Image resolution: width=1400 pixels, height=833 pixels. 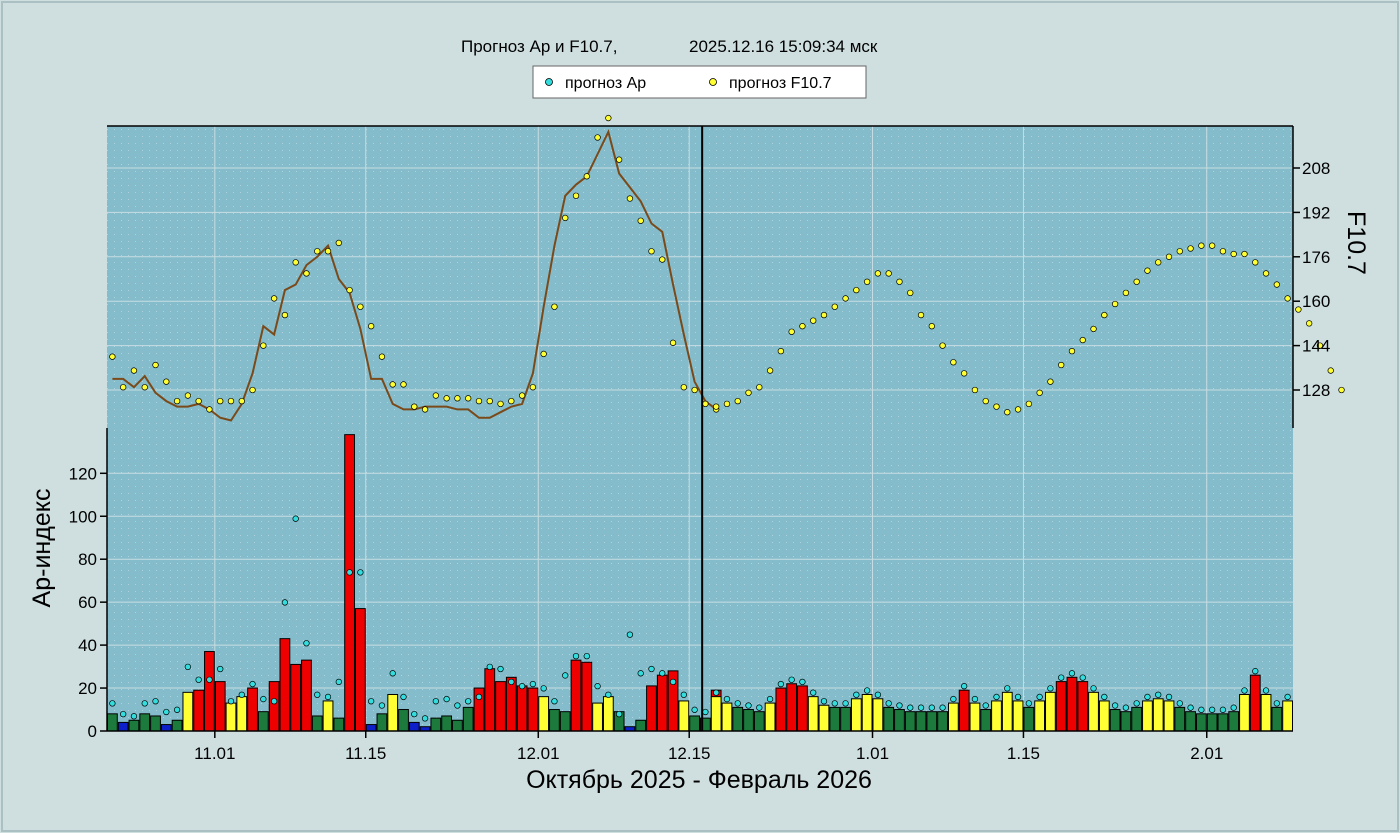 What do you see at coordinates (214, 753) in the screenshot?
I see `x-tick-label: 11.01` at bounding box center [214, 753].